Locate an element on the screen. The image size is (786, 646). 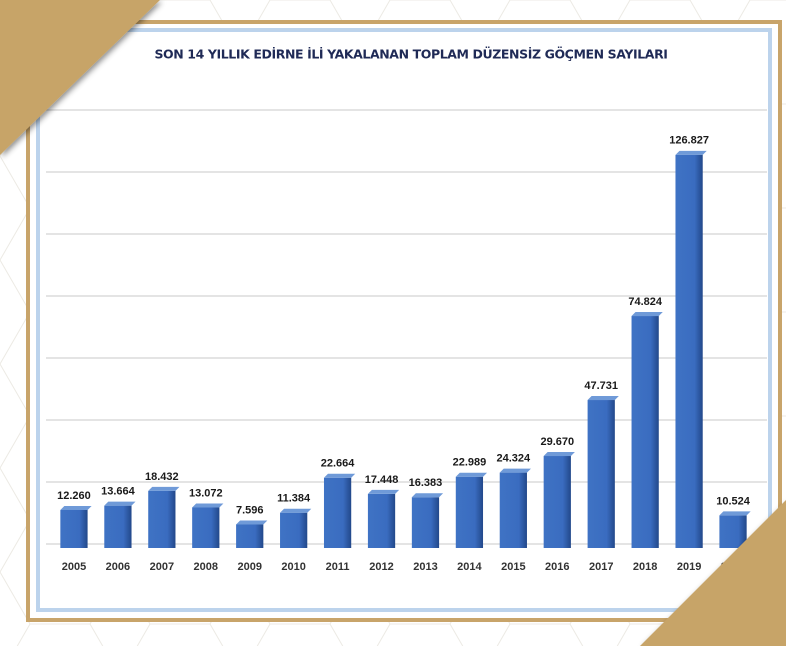
value-label: 47.731 is located at coordinates (601, 386).